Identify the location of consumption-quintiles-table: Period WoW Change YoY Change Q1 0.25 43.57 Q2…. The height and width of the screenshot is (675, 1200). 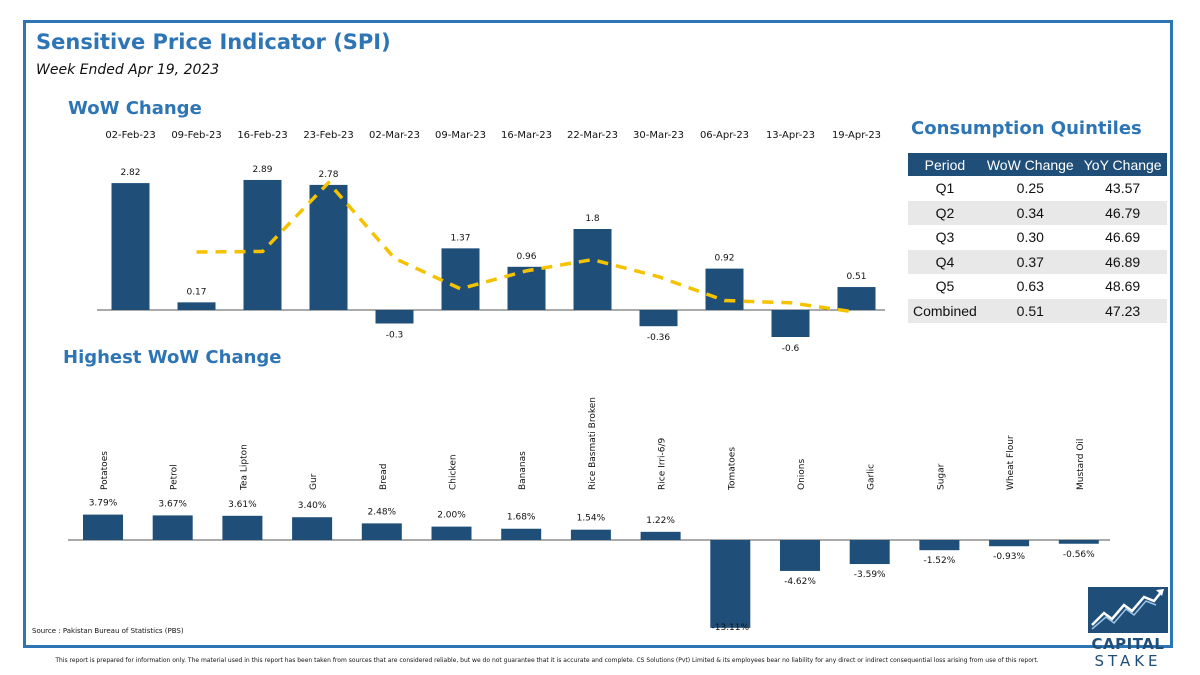
(1037, 238).